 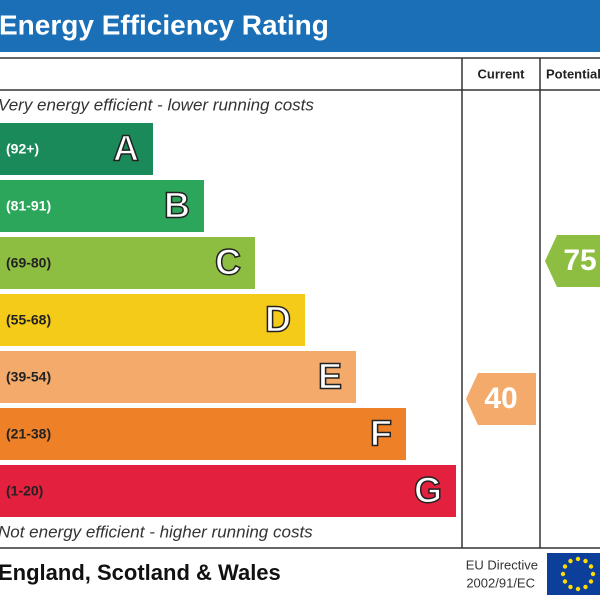 I want to click on band-range: (69-80), so click(x=28, y=263).